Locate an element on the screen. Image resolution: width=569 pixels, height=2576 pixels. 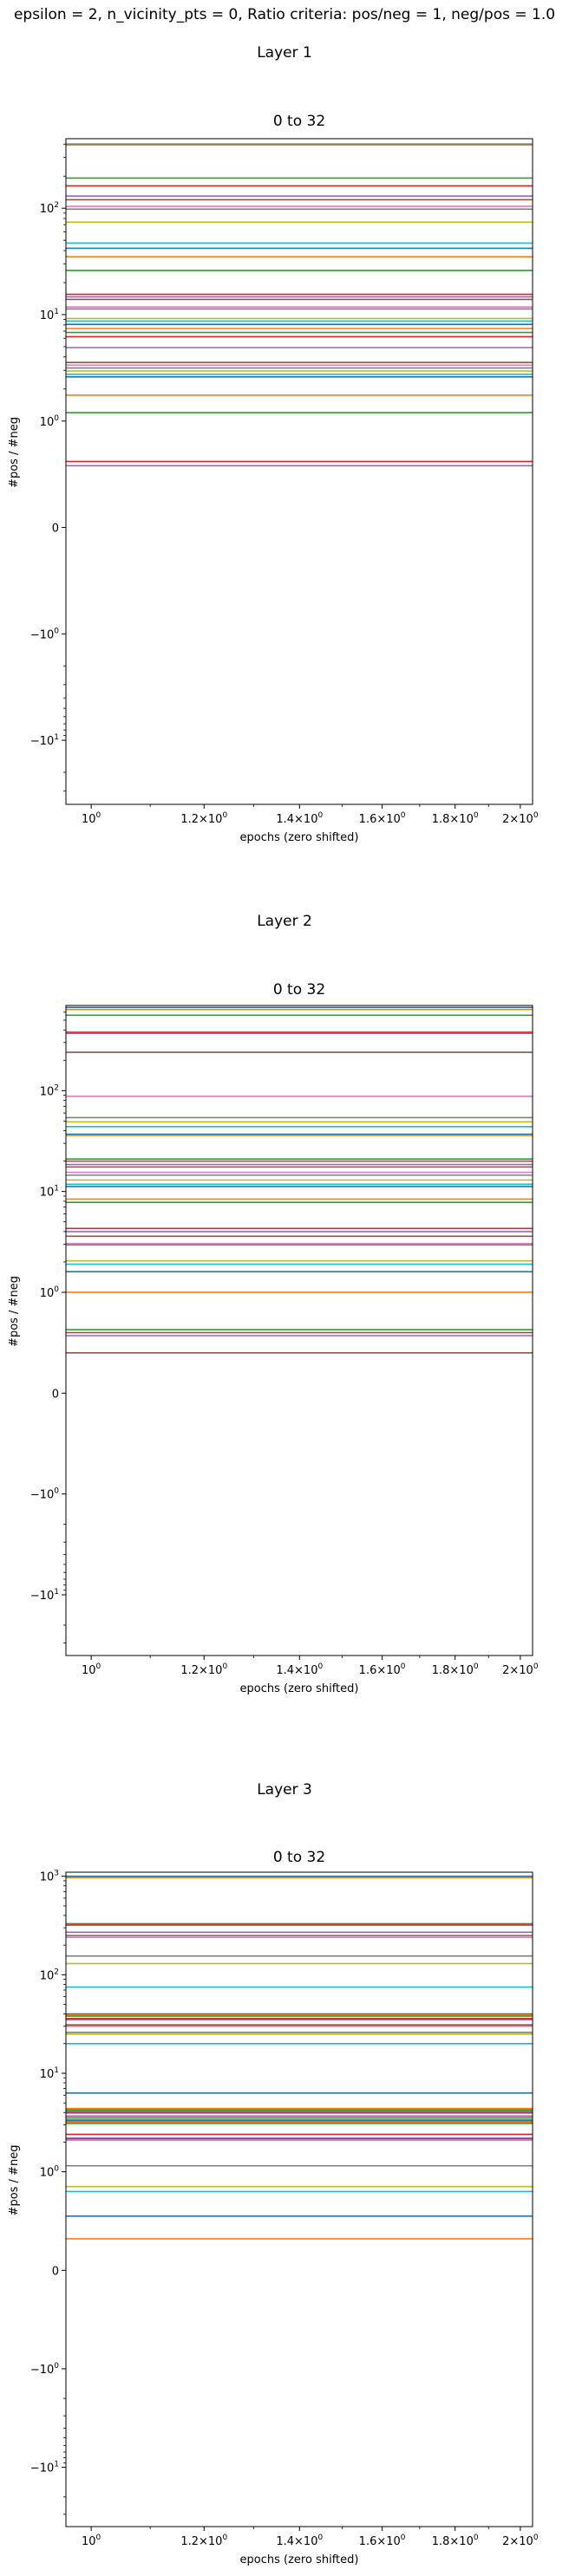
y-tick-label: 10³ is located at coordinates (49, 1877).